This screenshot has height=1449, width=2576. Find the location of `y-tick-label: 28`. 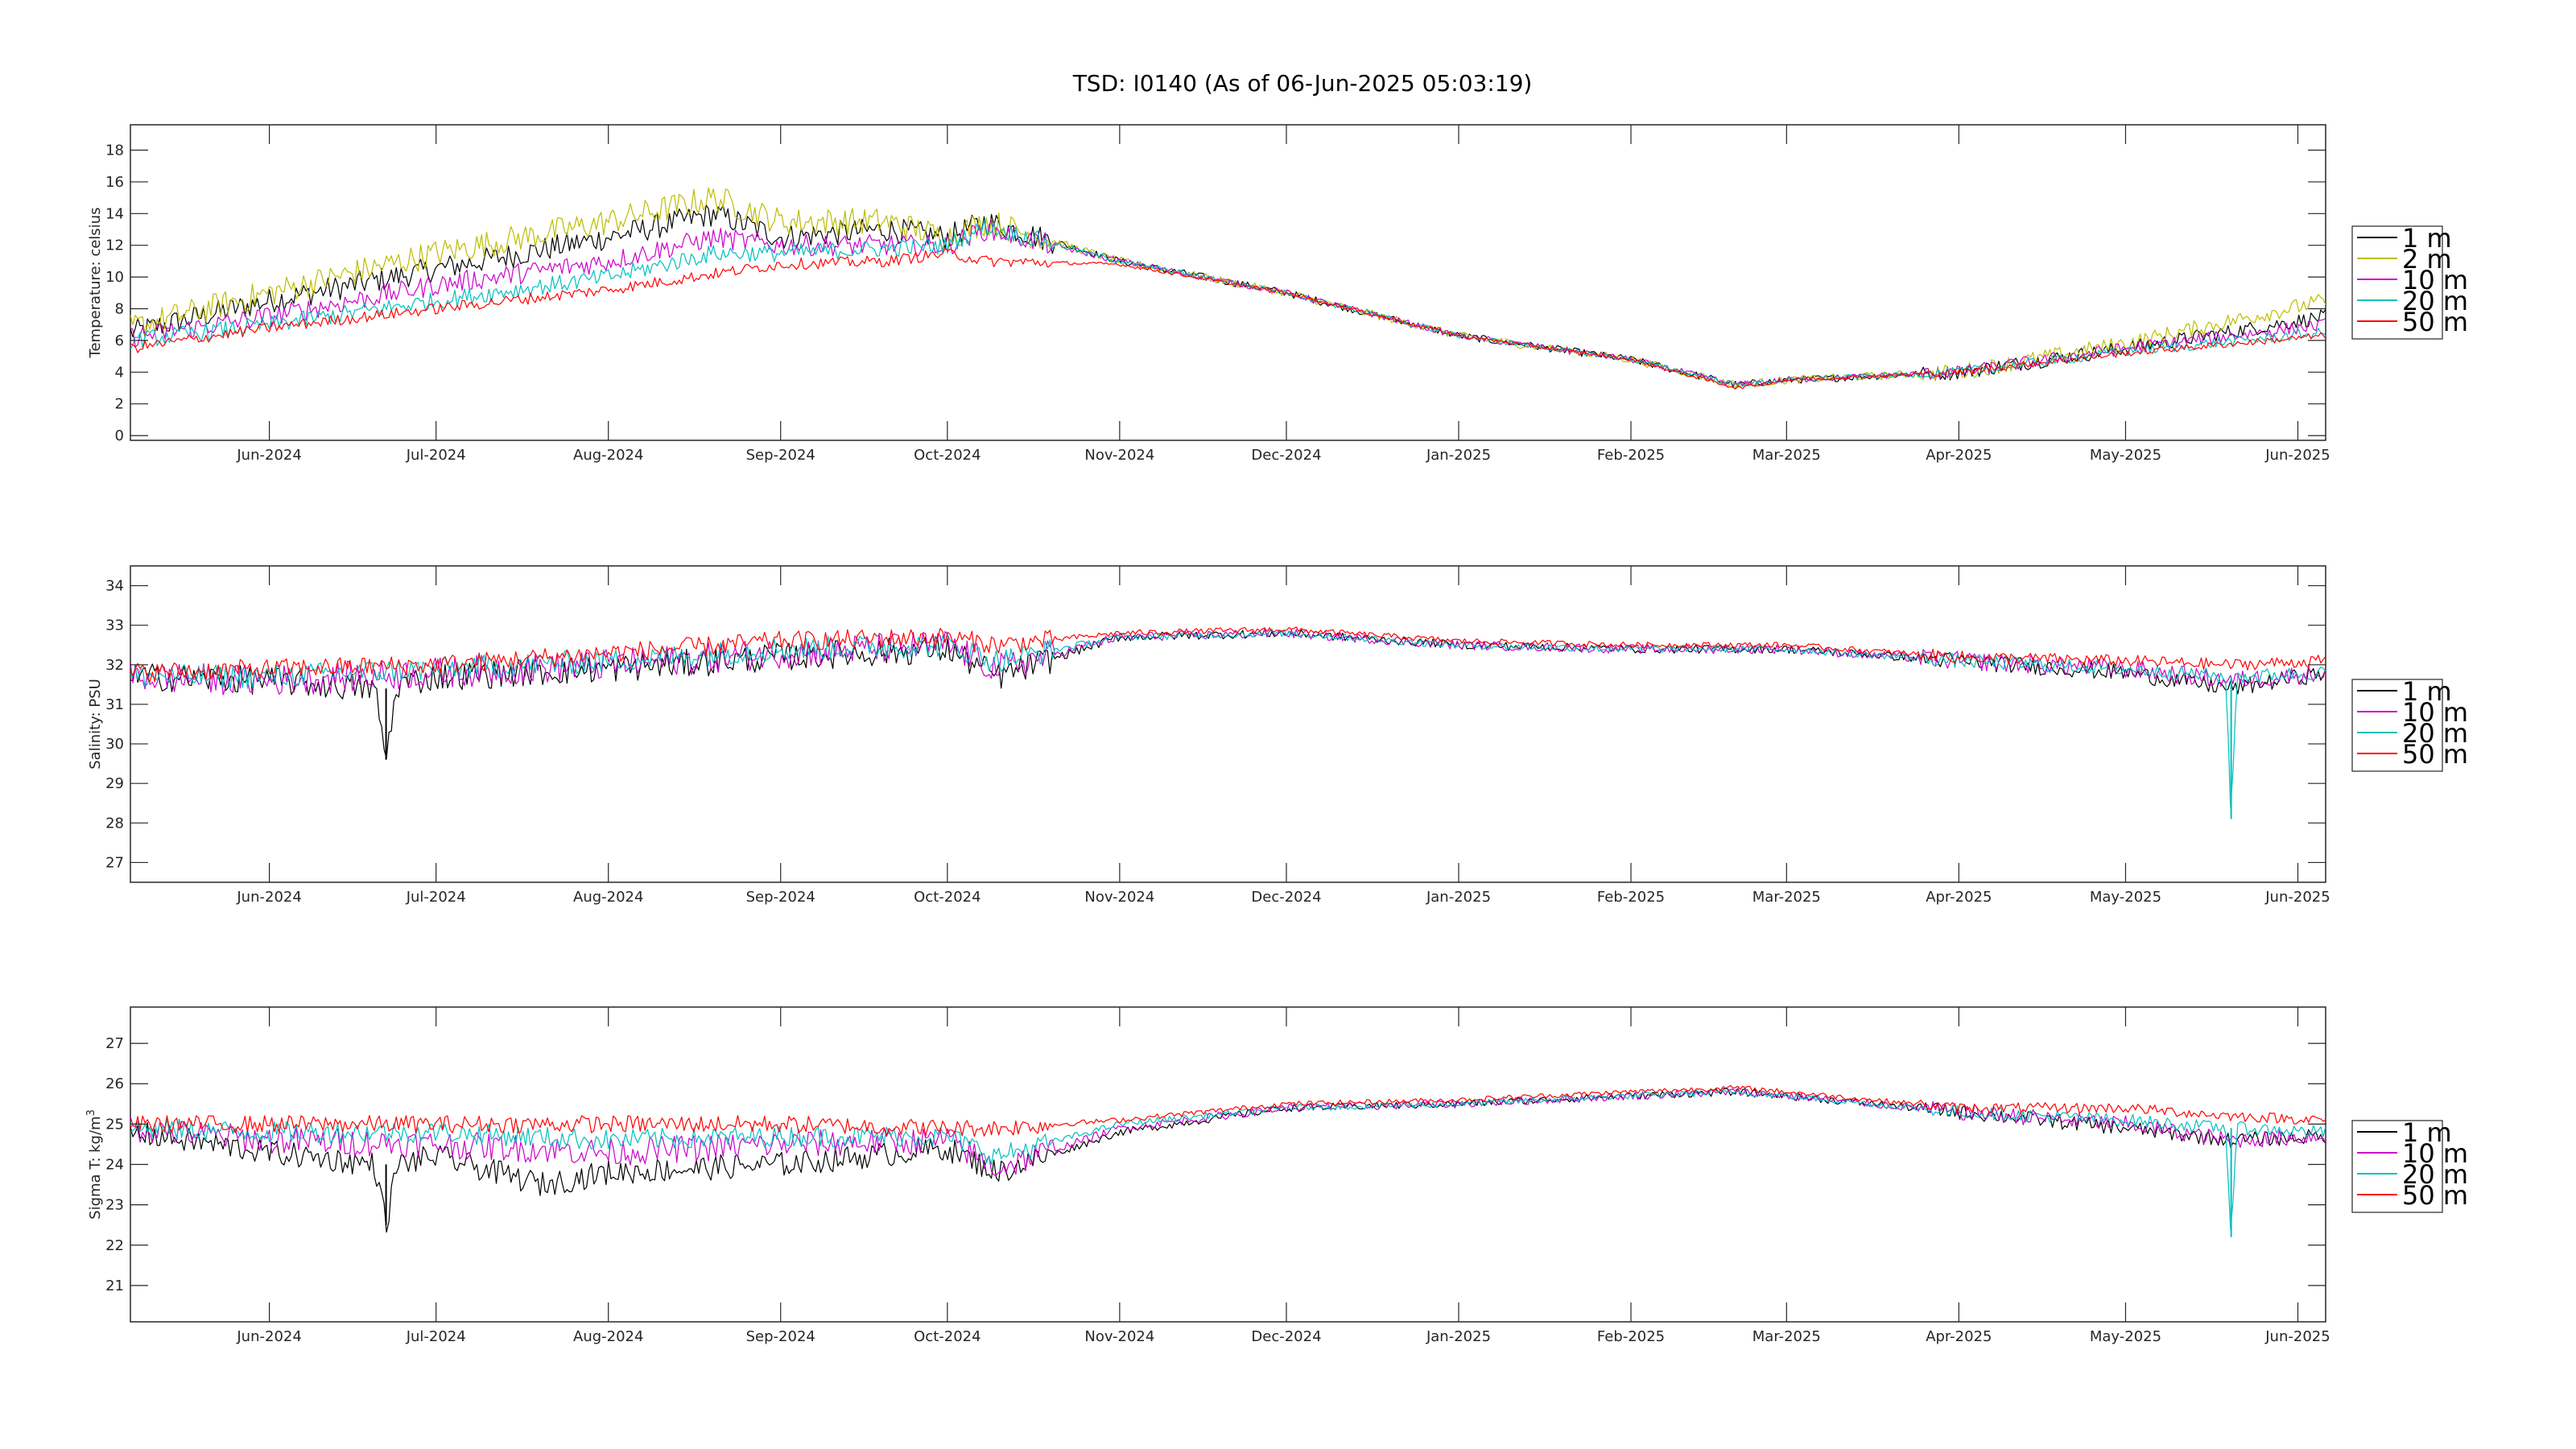

y-tick-label: 28 is located at coordinates (114, 823).